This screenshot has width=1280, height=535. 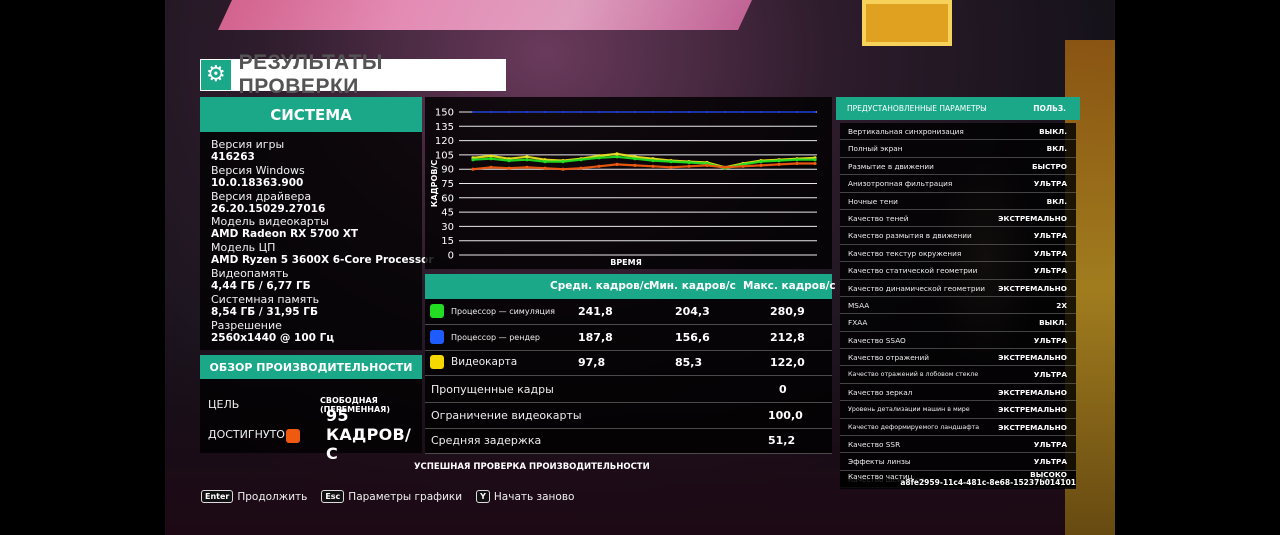 What do you see at coordinates (486, 441) in the screenshot?
I see `stats-extra-label: Средняя задержка` at bounding box center [486, 441].